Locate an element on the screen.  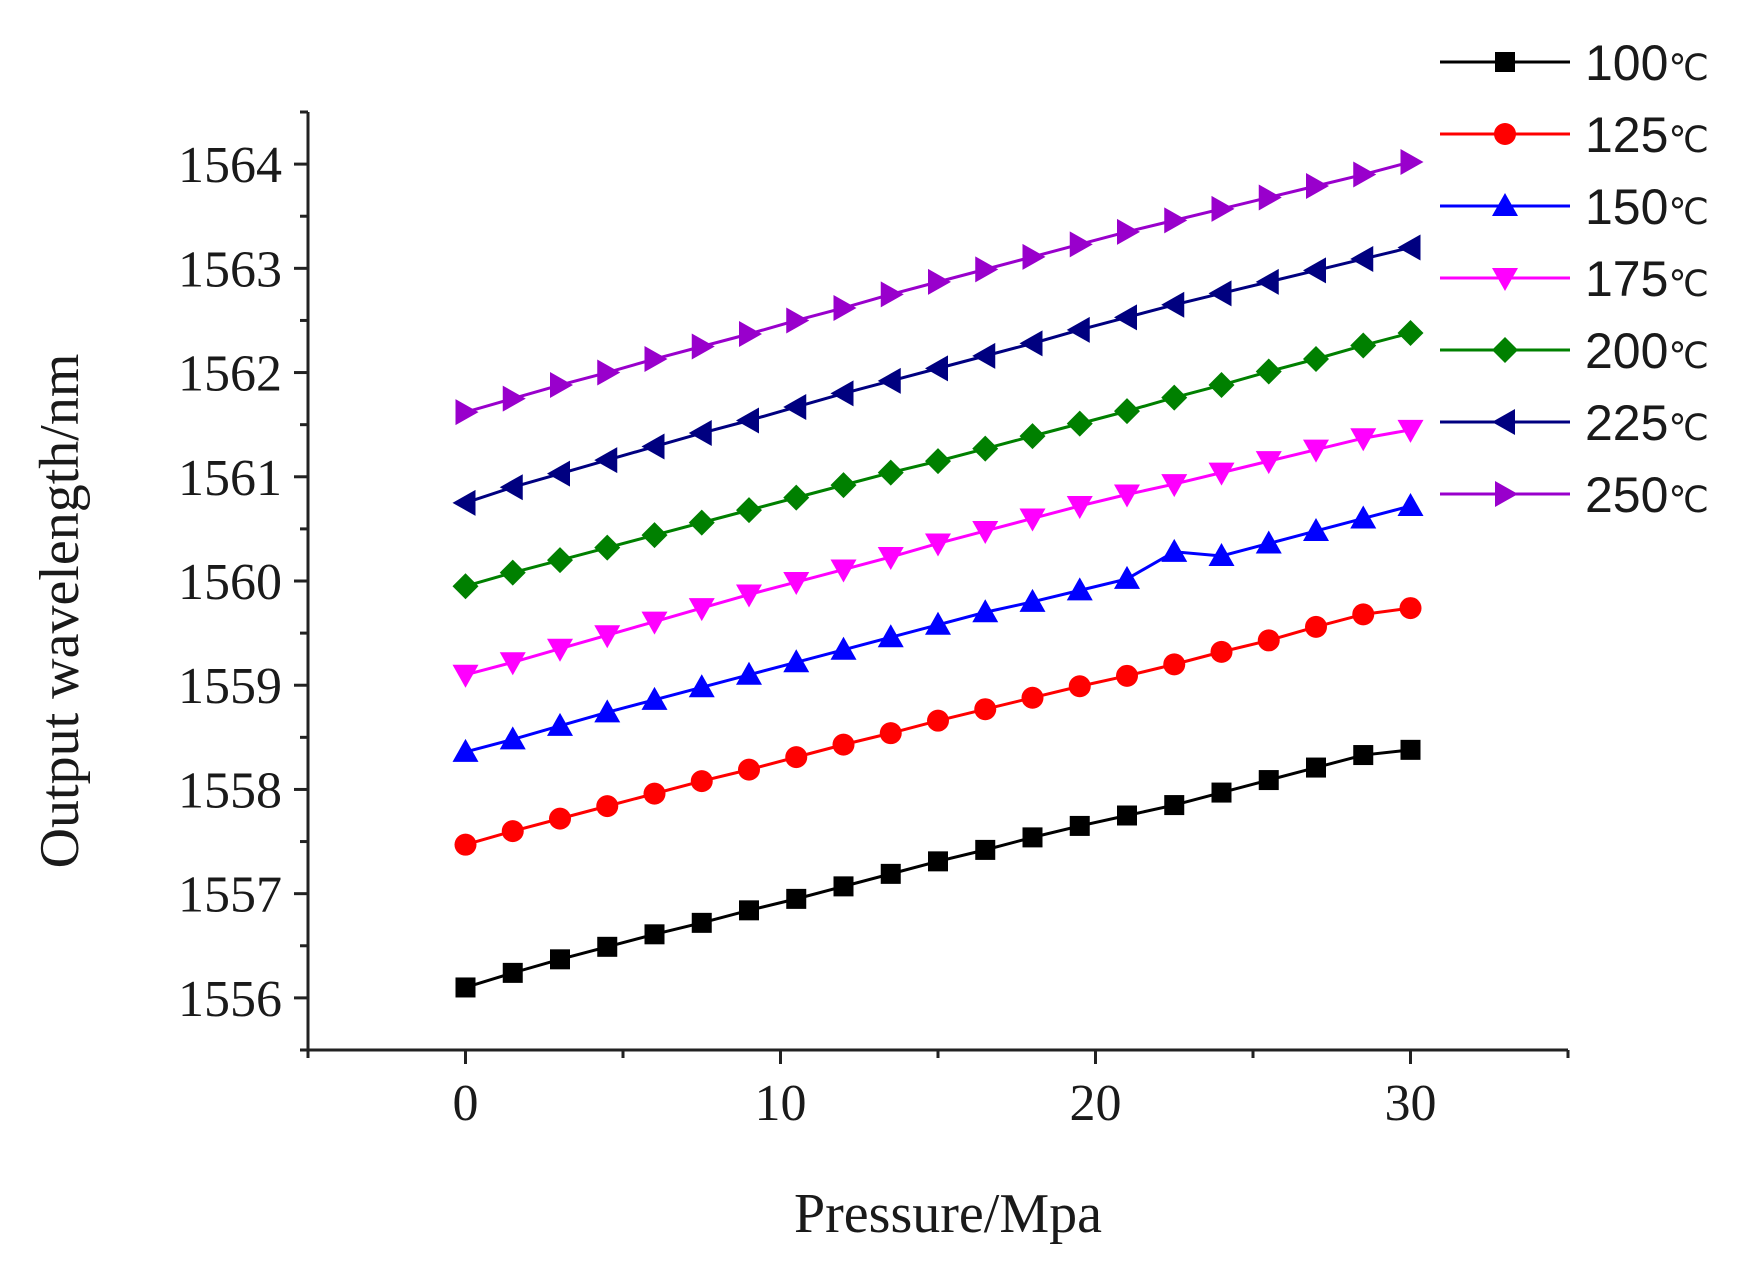
legend-number: 250 is located at coordinates (1626, 495).